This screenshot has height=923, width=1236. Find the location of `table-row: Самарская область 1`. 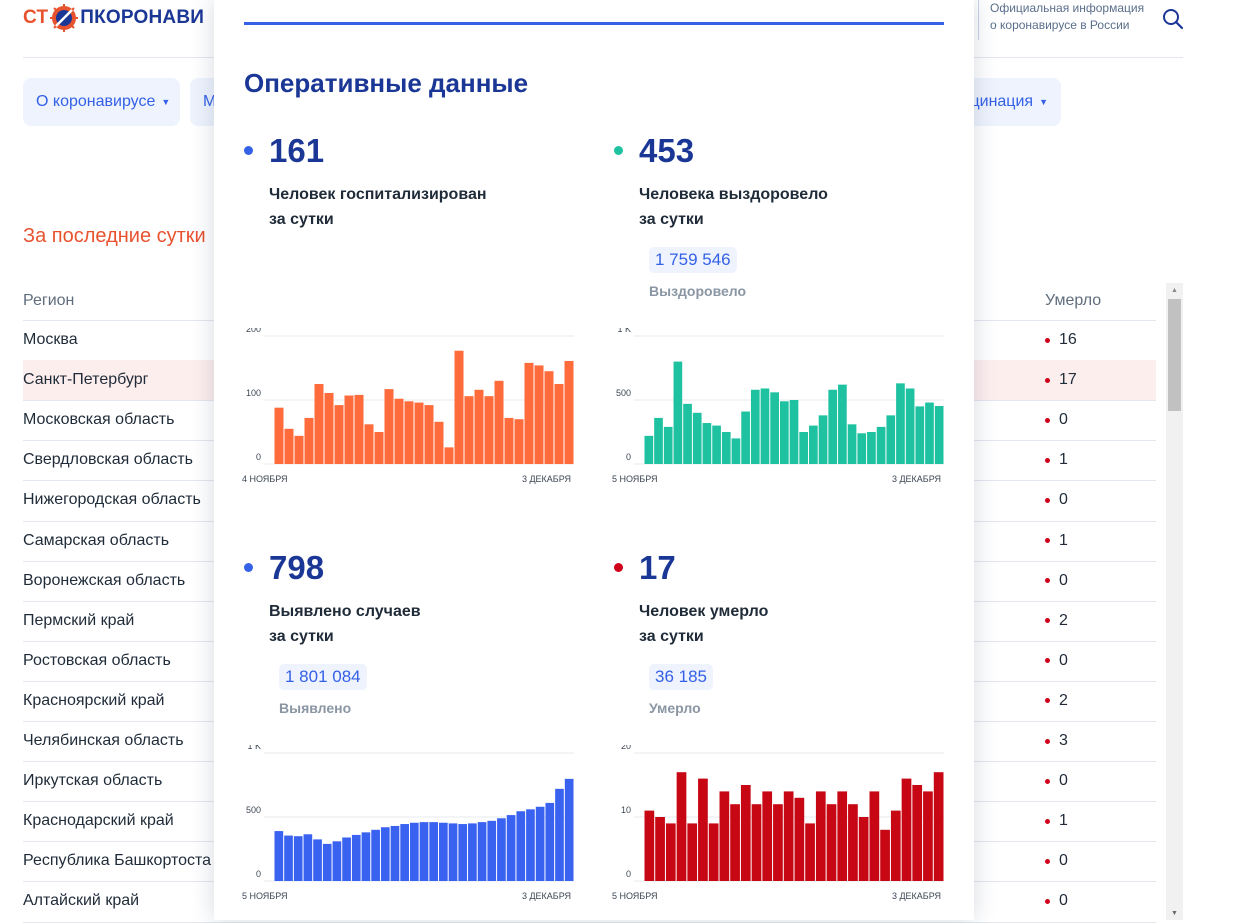

table-row: Самарская область 1 is located at coordinates (589, 541).